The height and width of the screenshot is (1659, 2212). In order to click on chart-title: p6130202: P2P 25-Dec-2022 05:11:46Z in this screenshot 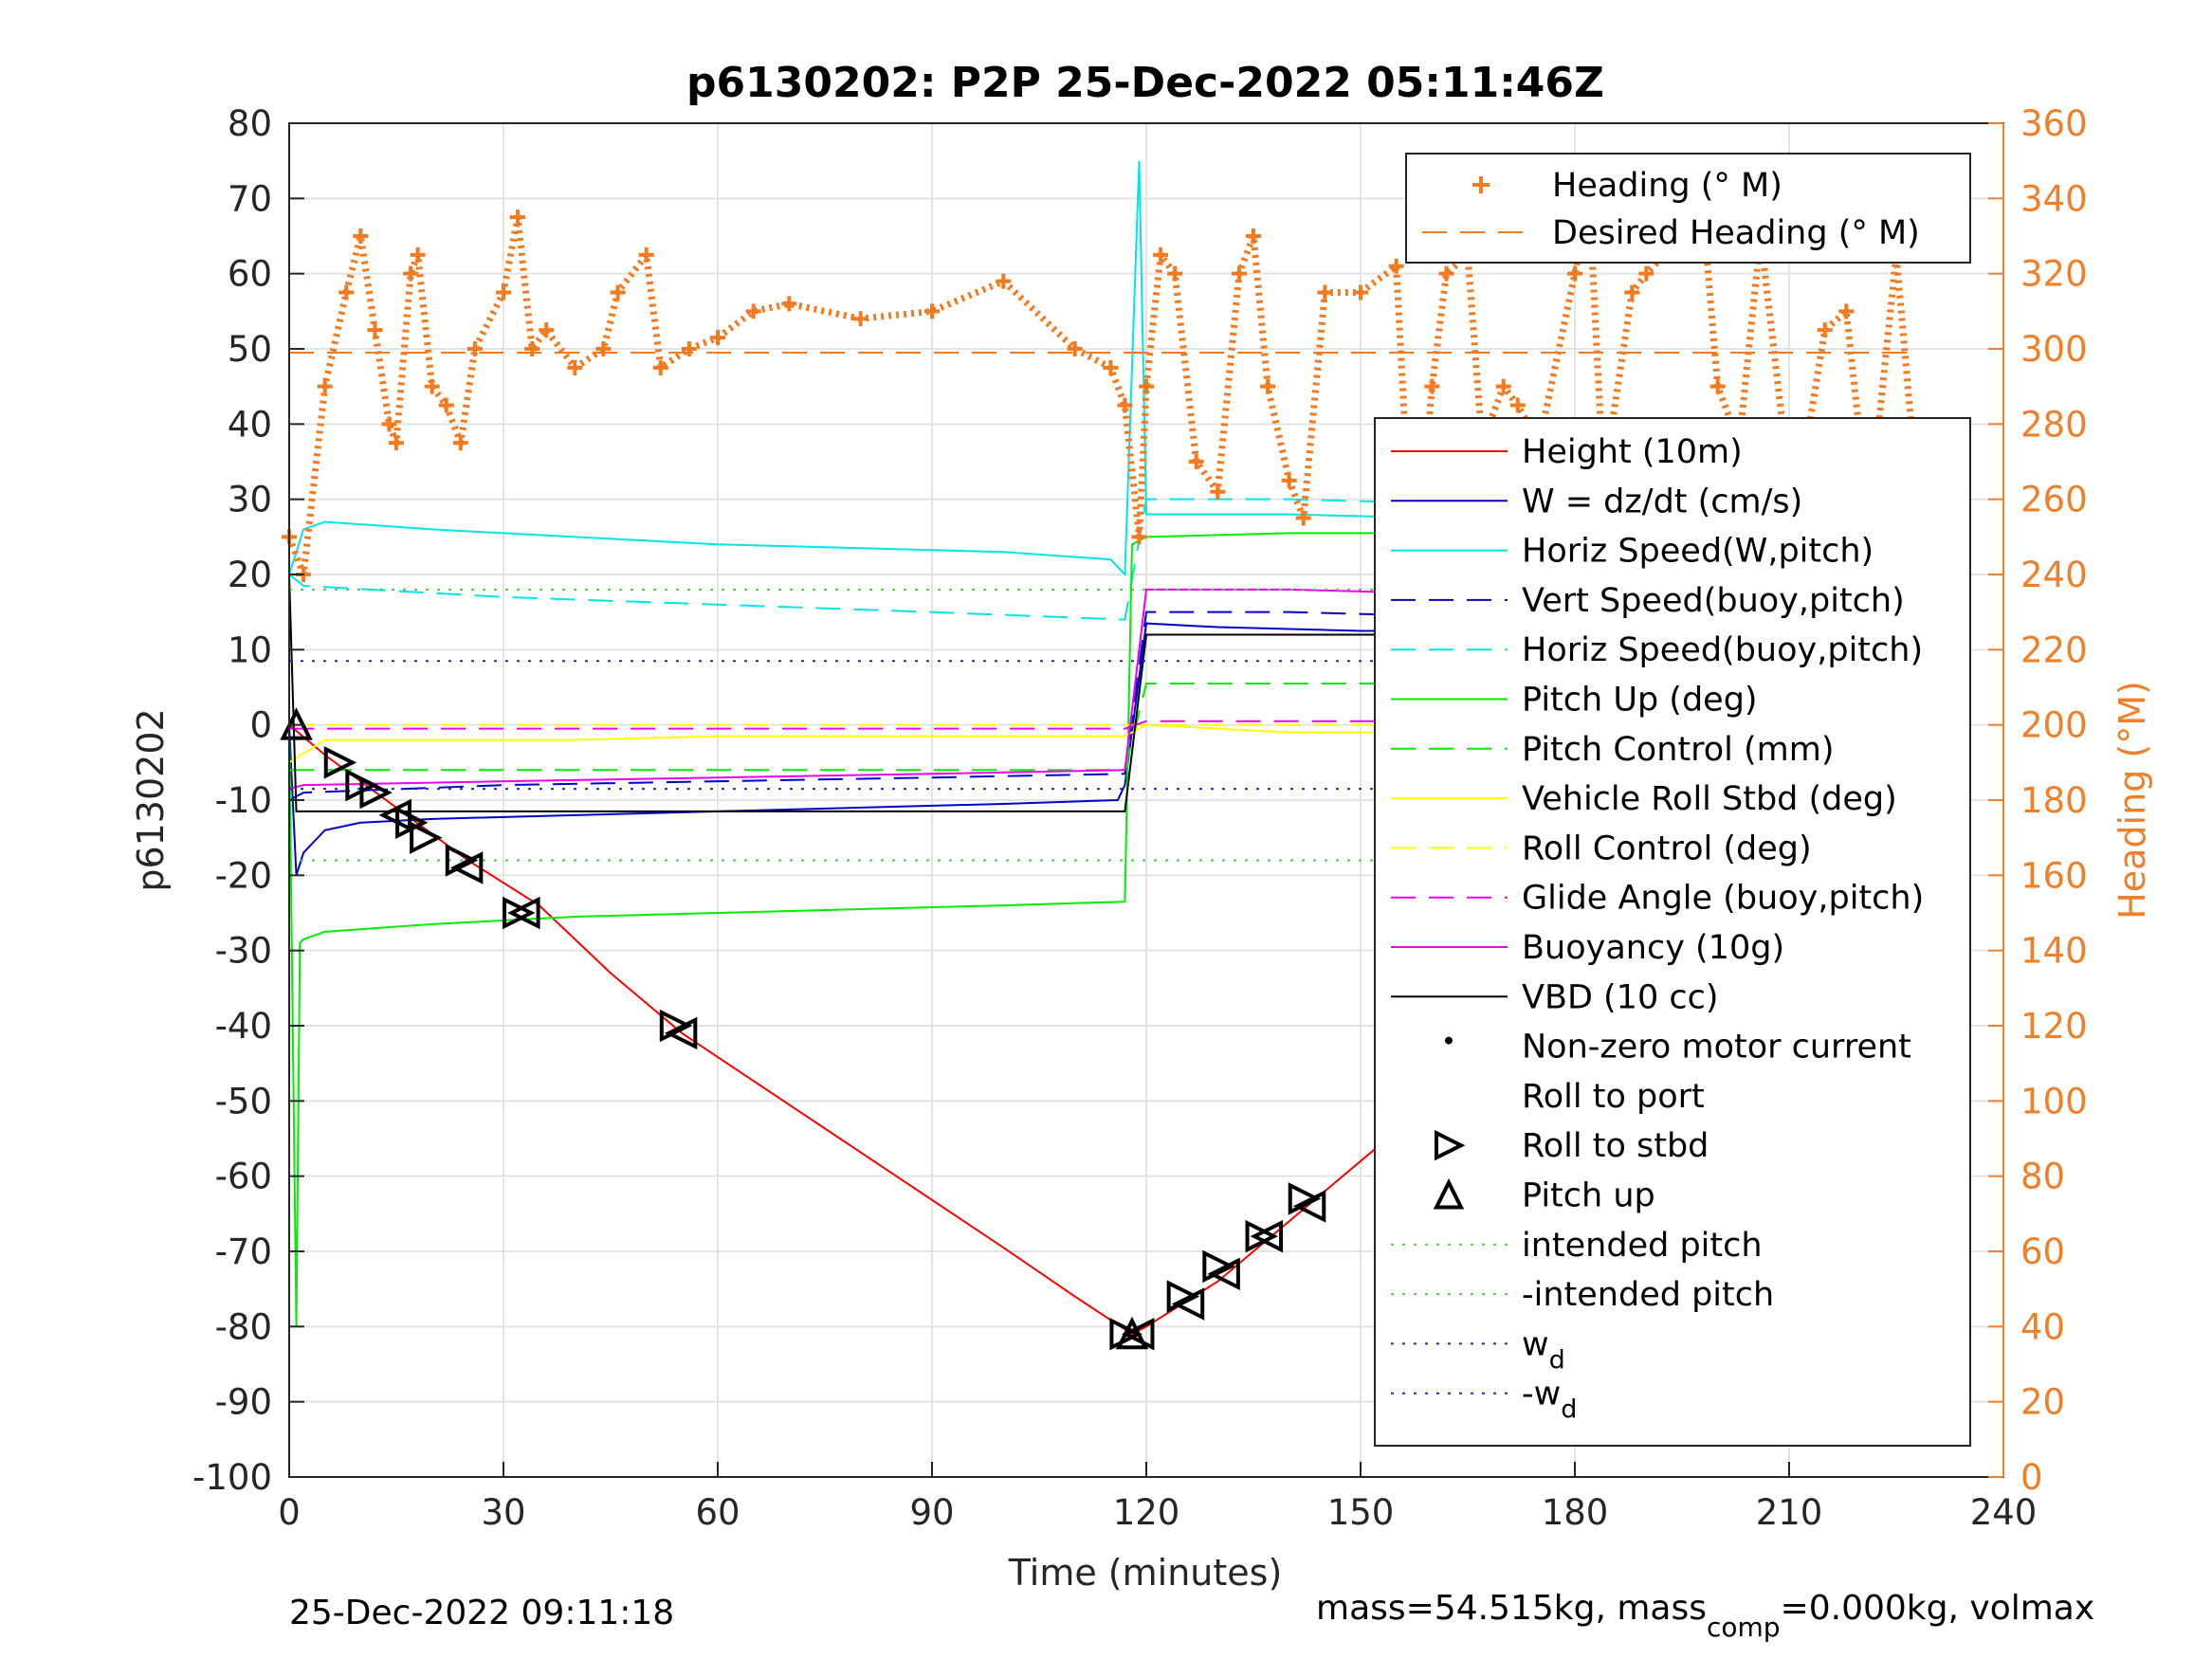, I will do `click(1145, 83)`.